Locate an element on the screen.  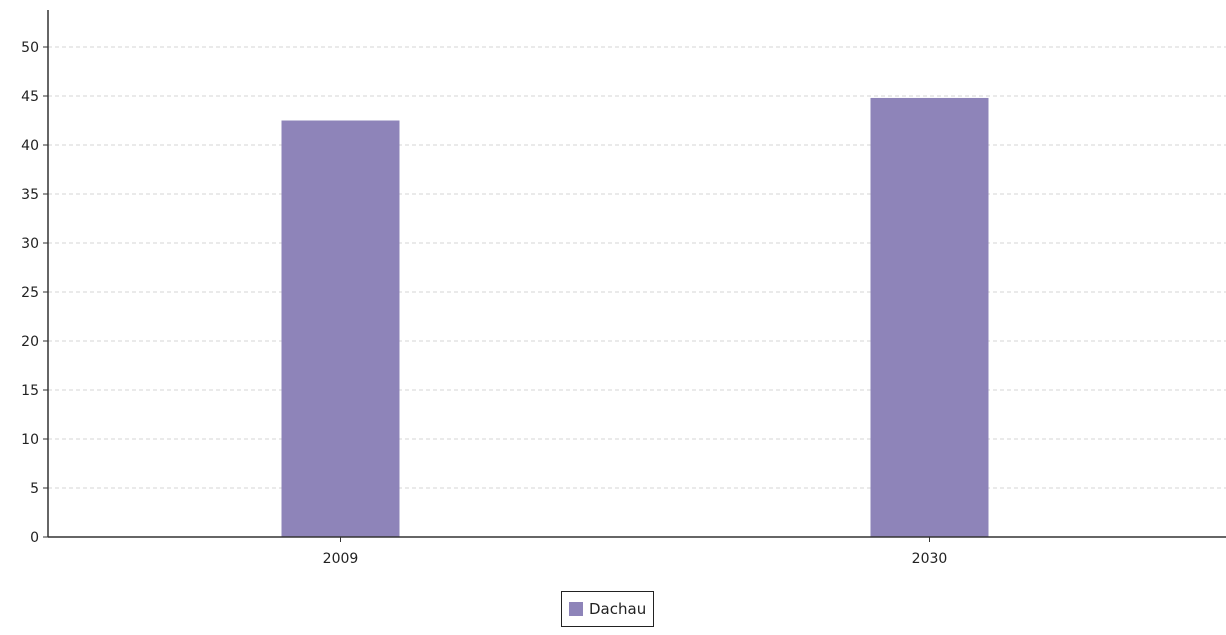
bar-dachau-2009 is located at coordinates (340, 328).